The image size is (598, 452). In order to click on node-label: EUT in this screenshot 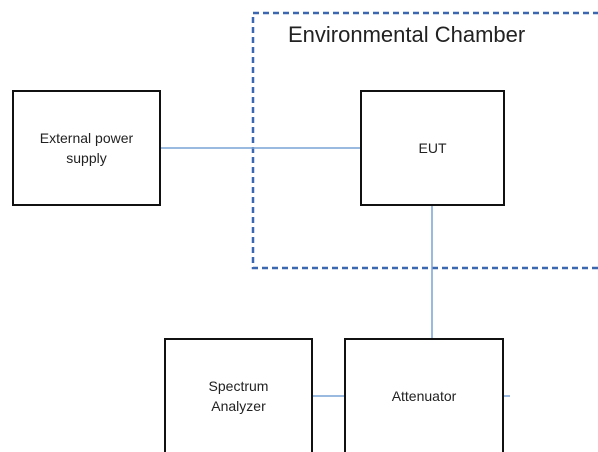, I will do `click(432, 148)`.